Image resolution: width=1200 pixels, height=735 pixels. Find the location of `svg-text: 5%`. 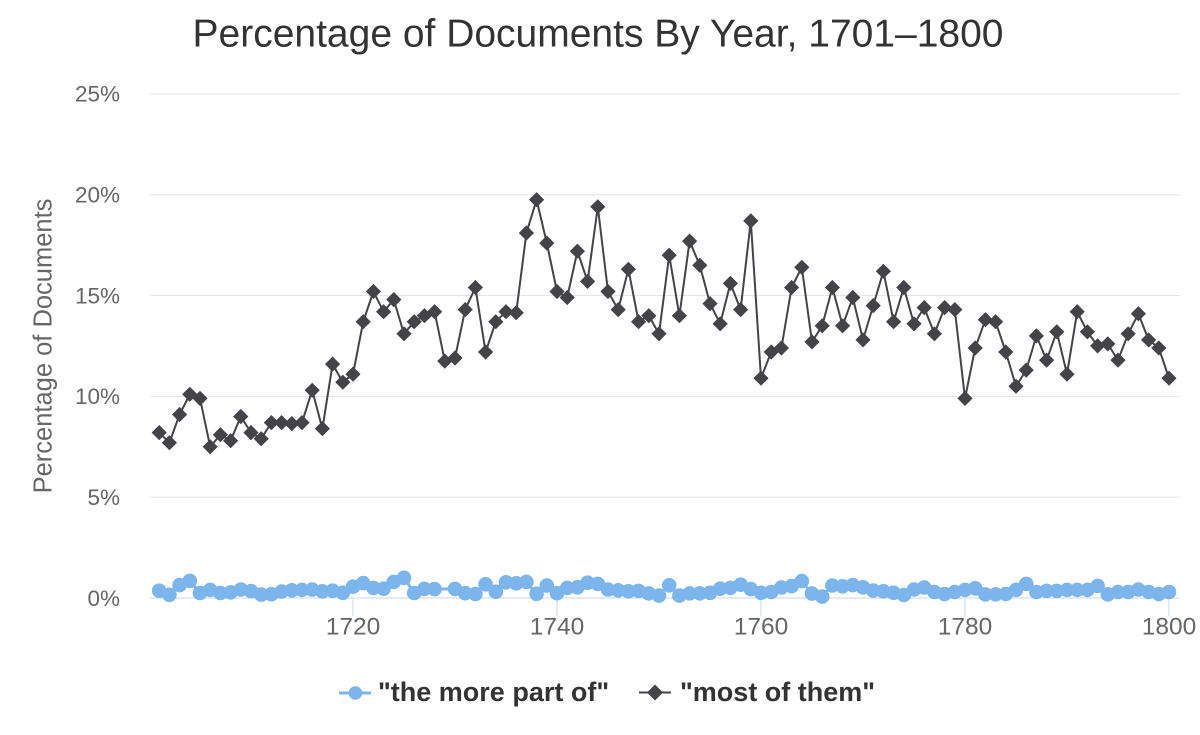

svg-text: 5% is located at coordinates (103, 497).